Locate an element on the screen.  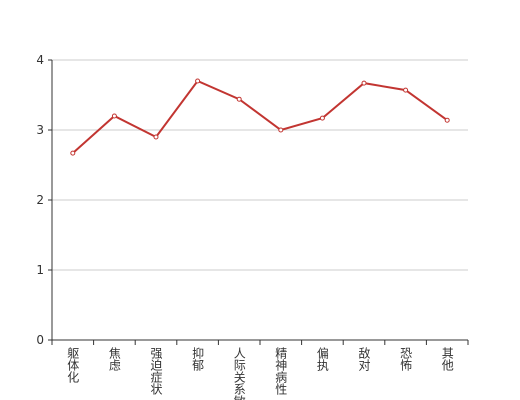
x-tick-label: 敌对 is located at coordinates (364, 358).